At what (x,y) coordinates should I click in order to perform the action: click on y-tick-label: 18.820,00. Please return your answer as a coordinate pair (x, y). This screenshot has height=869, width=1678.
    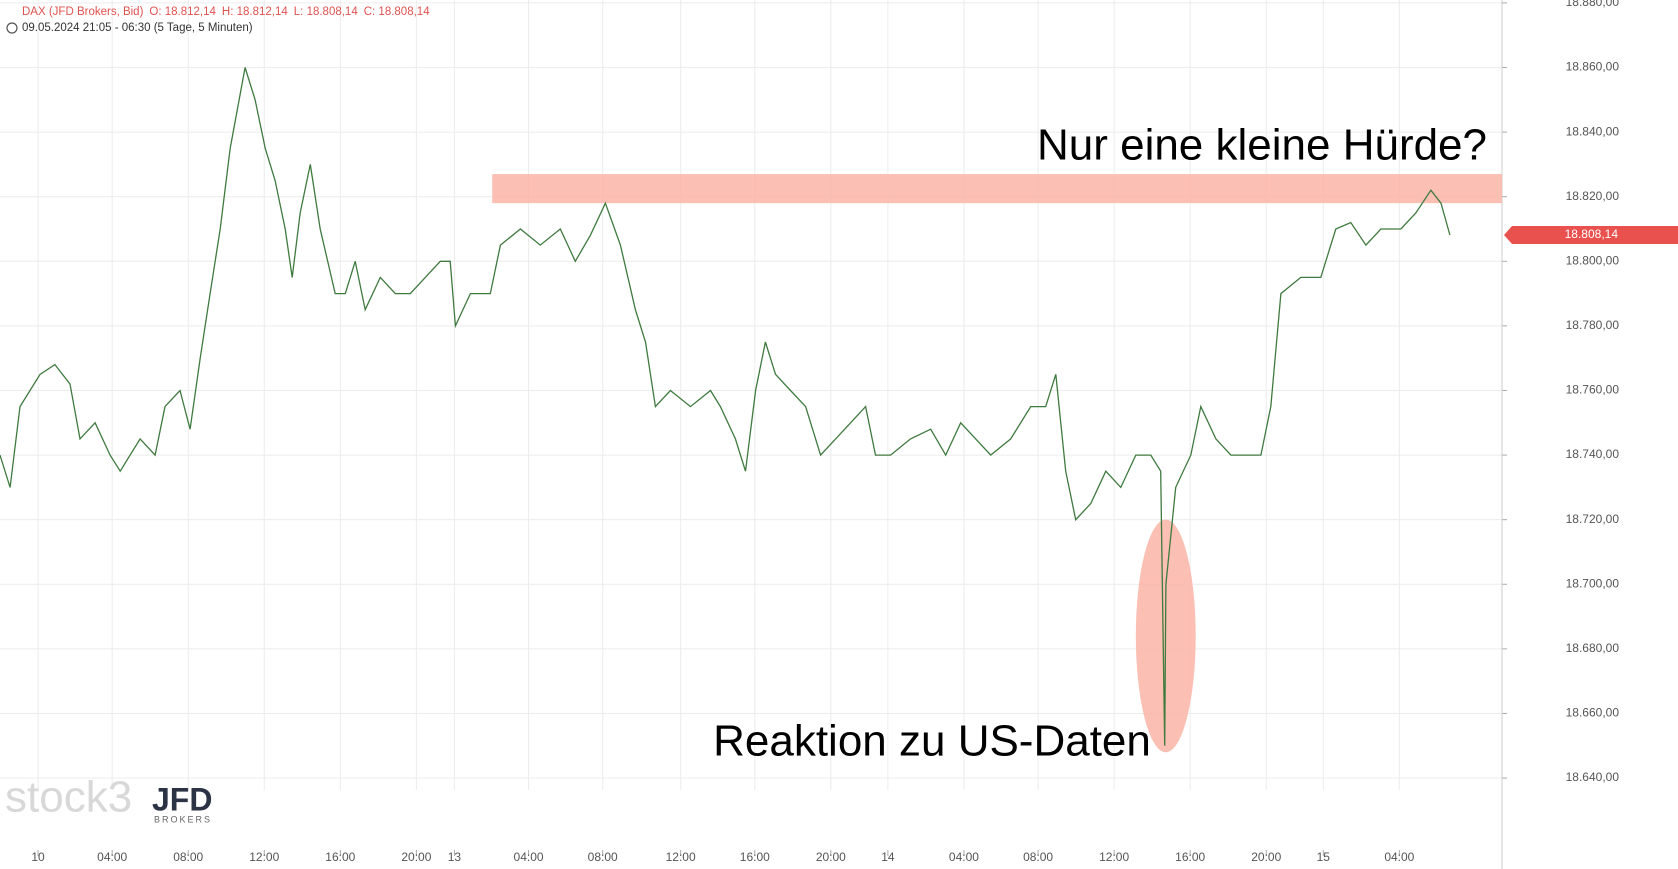
    Looking at the image, I should click on (1593, 196).